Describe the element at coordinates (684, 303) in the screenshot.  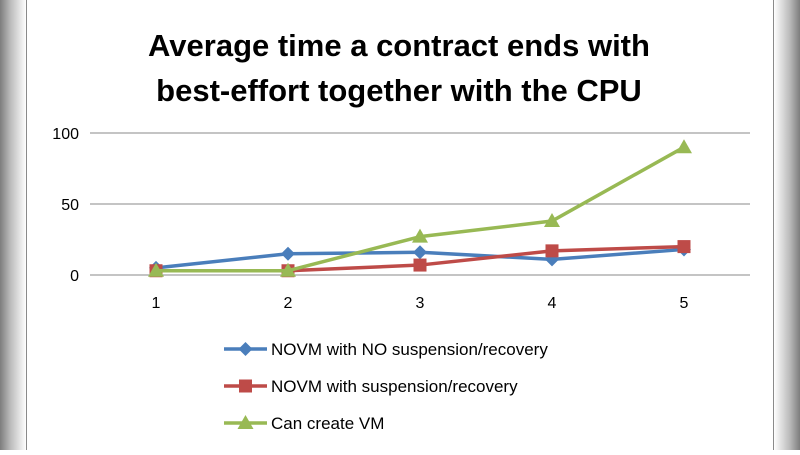
I see `x-tick-label: 5` at that location.